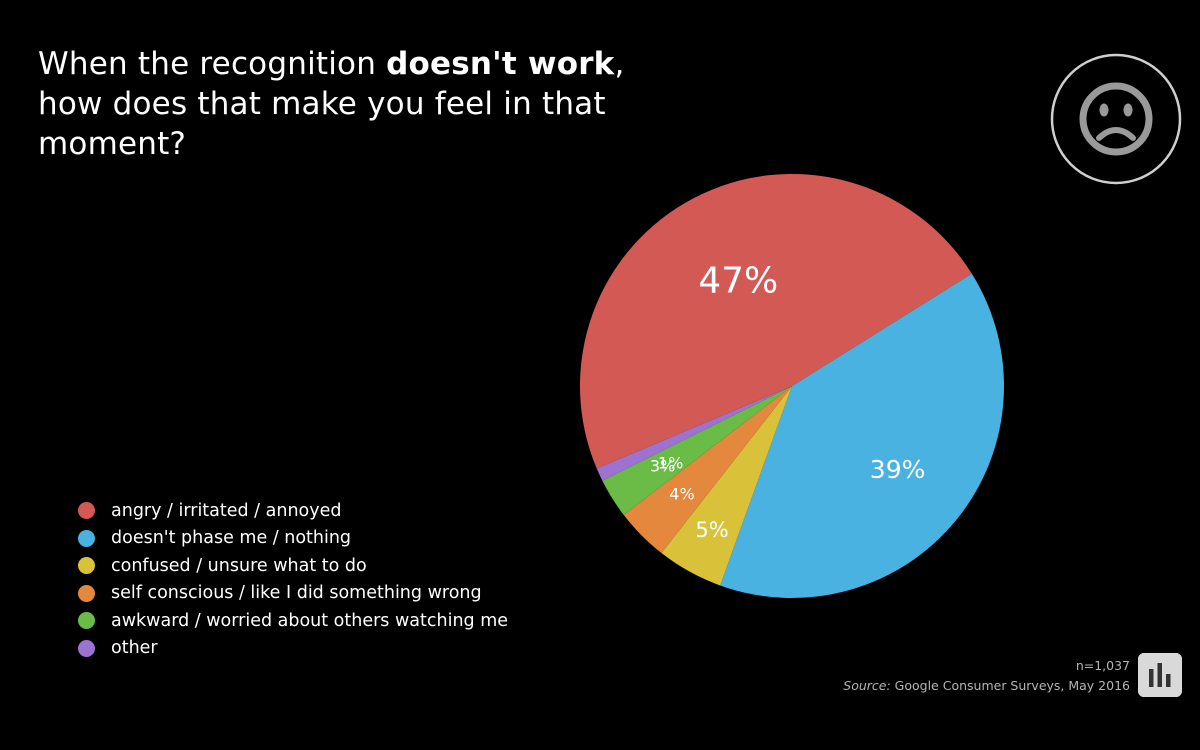 This screenshot has height=750, width=1200. Describe the element at coordinates (500, 64) in the screenshot. I see `title-text-bold: doesn't work` at that location.